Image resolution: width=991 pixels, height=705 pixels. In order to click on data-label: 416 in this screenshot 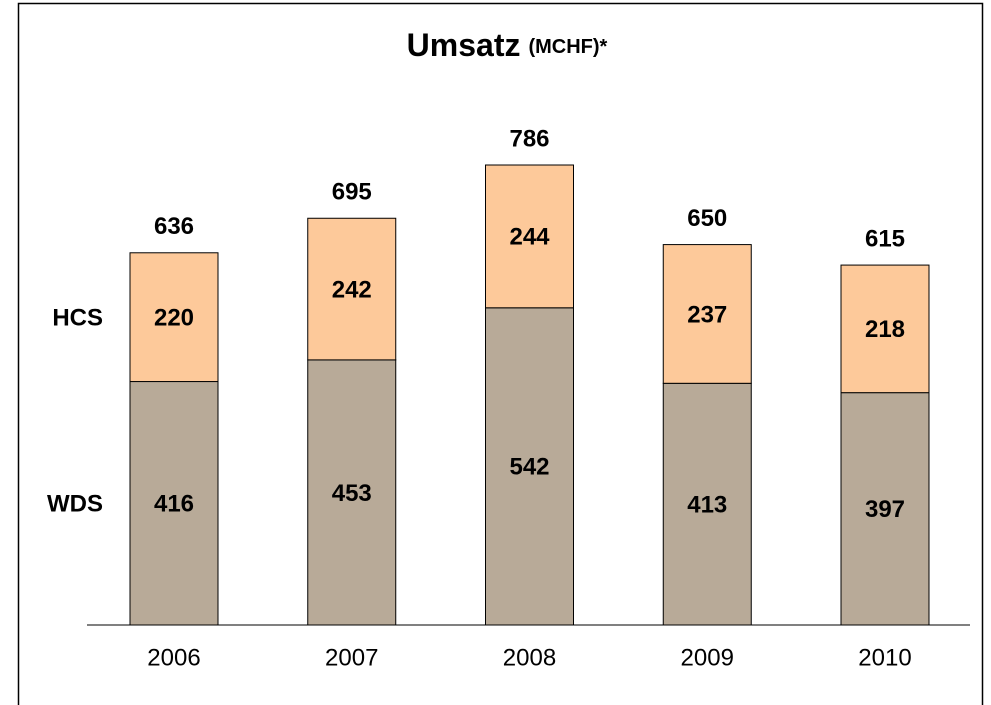, I will do `click(174, 504)`.